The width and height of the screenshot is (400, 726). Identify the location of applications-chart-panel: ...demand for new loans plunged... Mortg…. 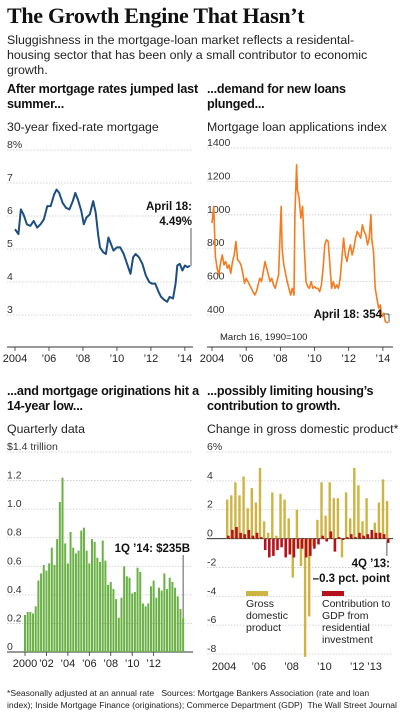
(303, 108).